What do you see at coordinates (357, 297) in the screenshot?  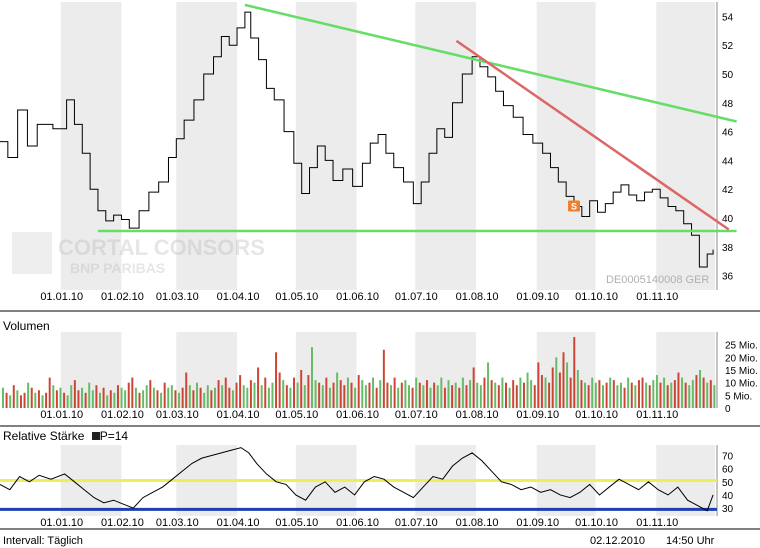 I see `x-tick-label: 01.06.10` at bounding box center [357, 297].